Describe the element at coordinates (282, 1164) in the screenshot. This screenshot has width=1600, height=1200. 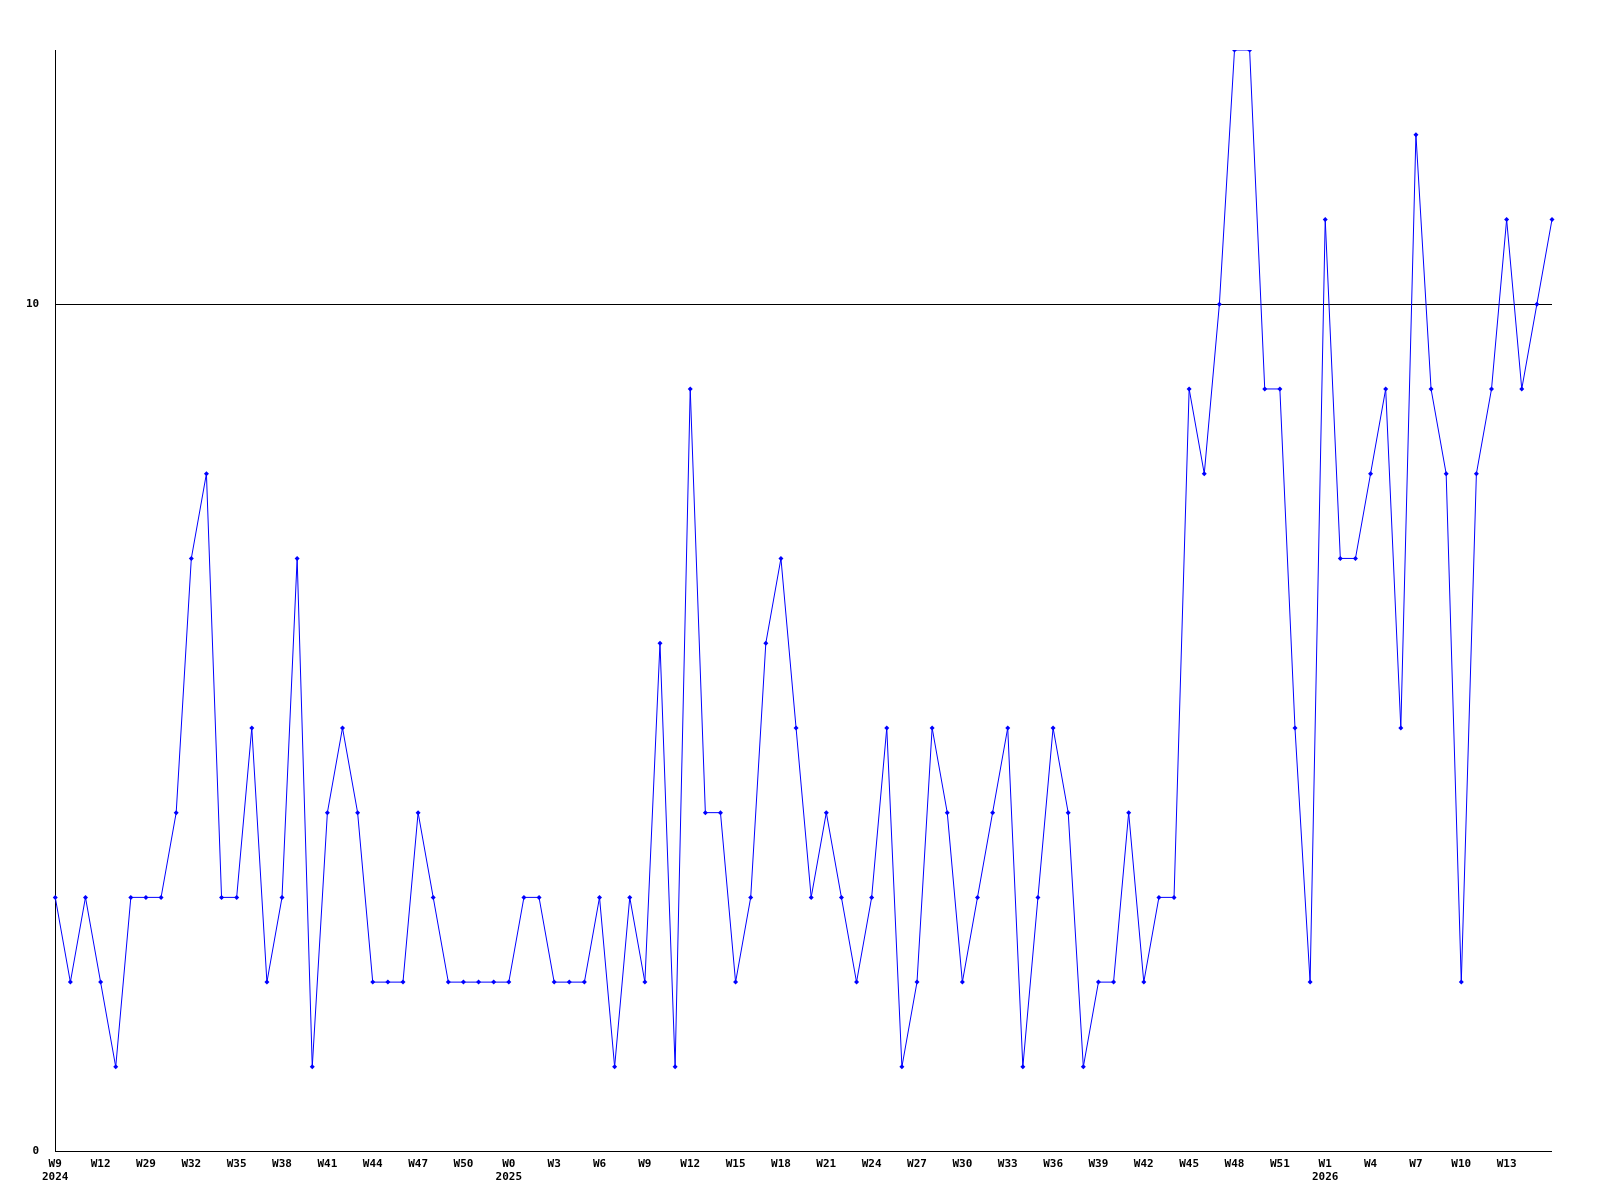
I see `x-tick-label: W38` at that location.